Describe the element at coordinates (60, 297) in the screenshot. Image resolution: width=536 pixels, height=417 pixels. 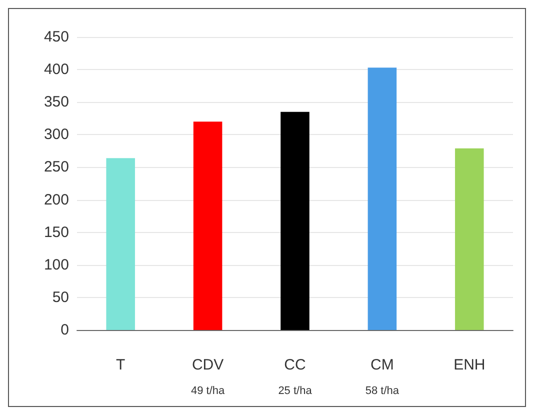
I see `y-tick-label: 50` at that location.